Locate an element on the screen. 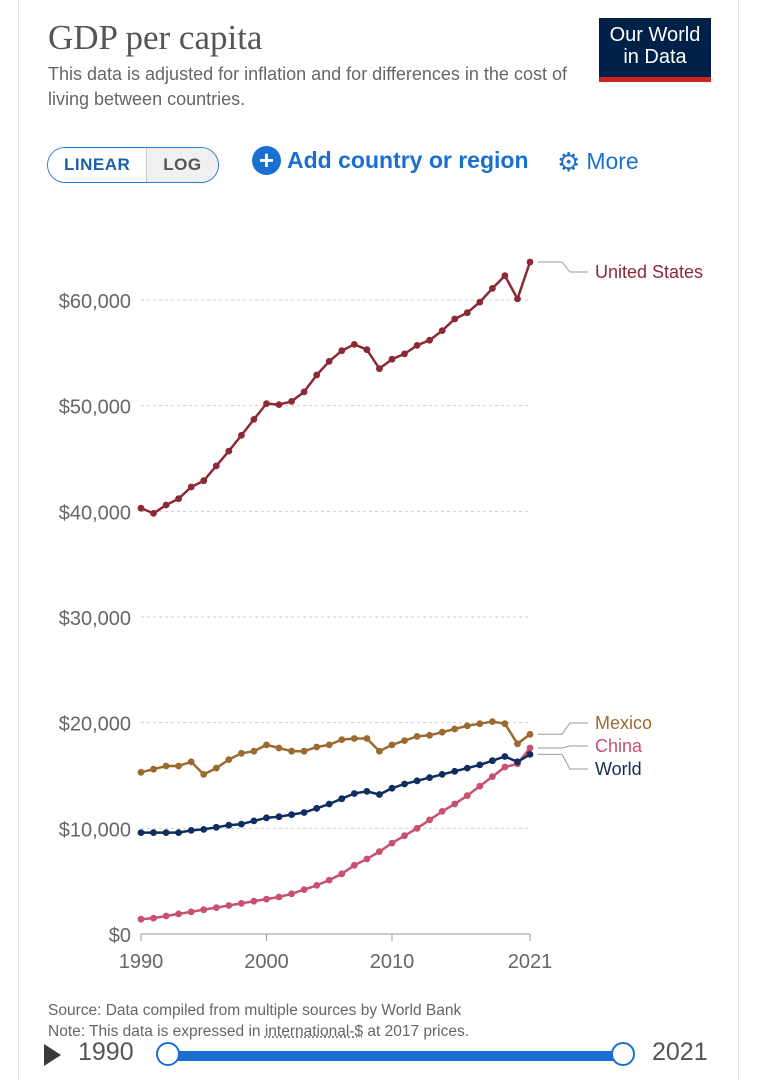 This screenshot has width=757, height=1080. play-icon is located at coordinates (52, 1055).